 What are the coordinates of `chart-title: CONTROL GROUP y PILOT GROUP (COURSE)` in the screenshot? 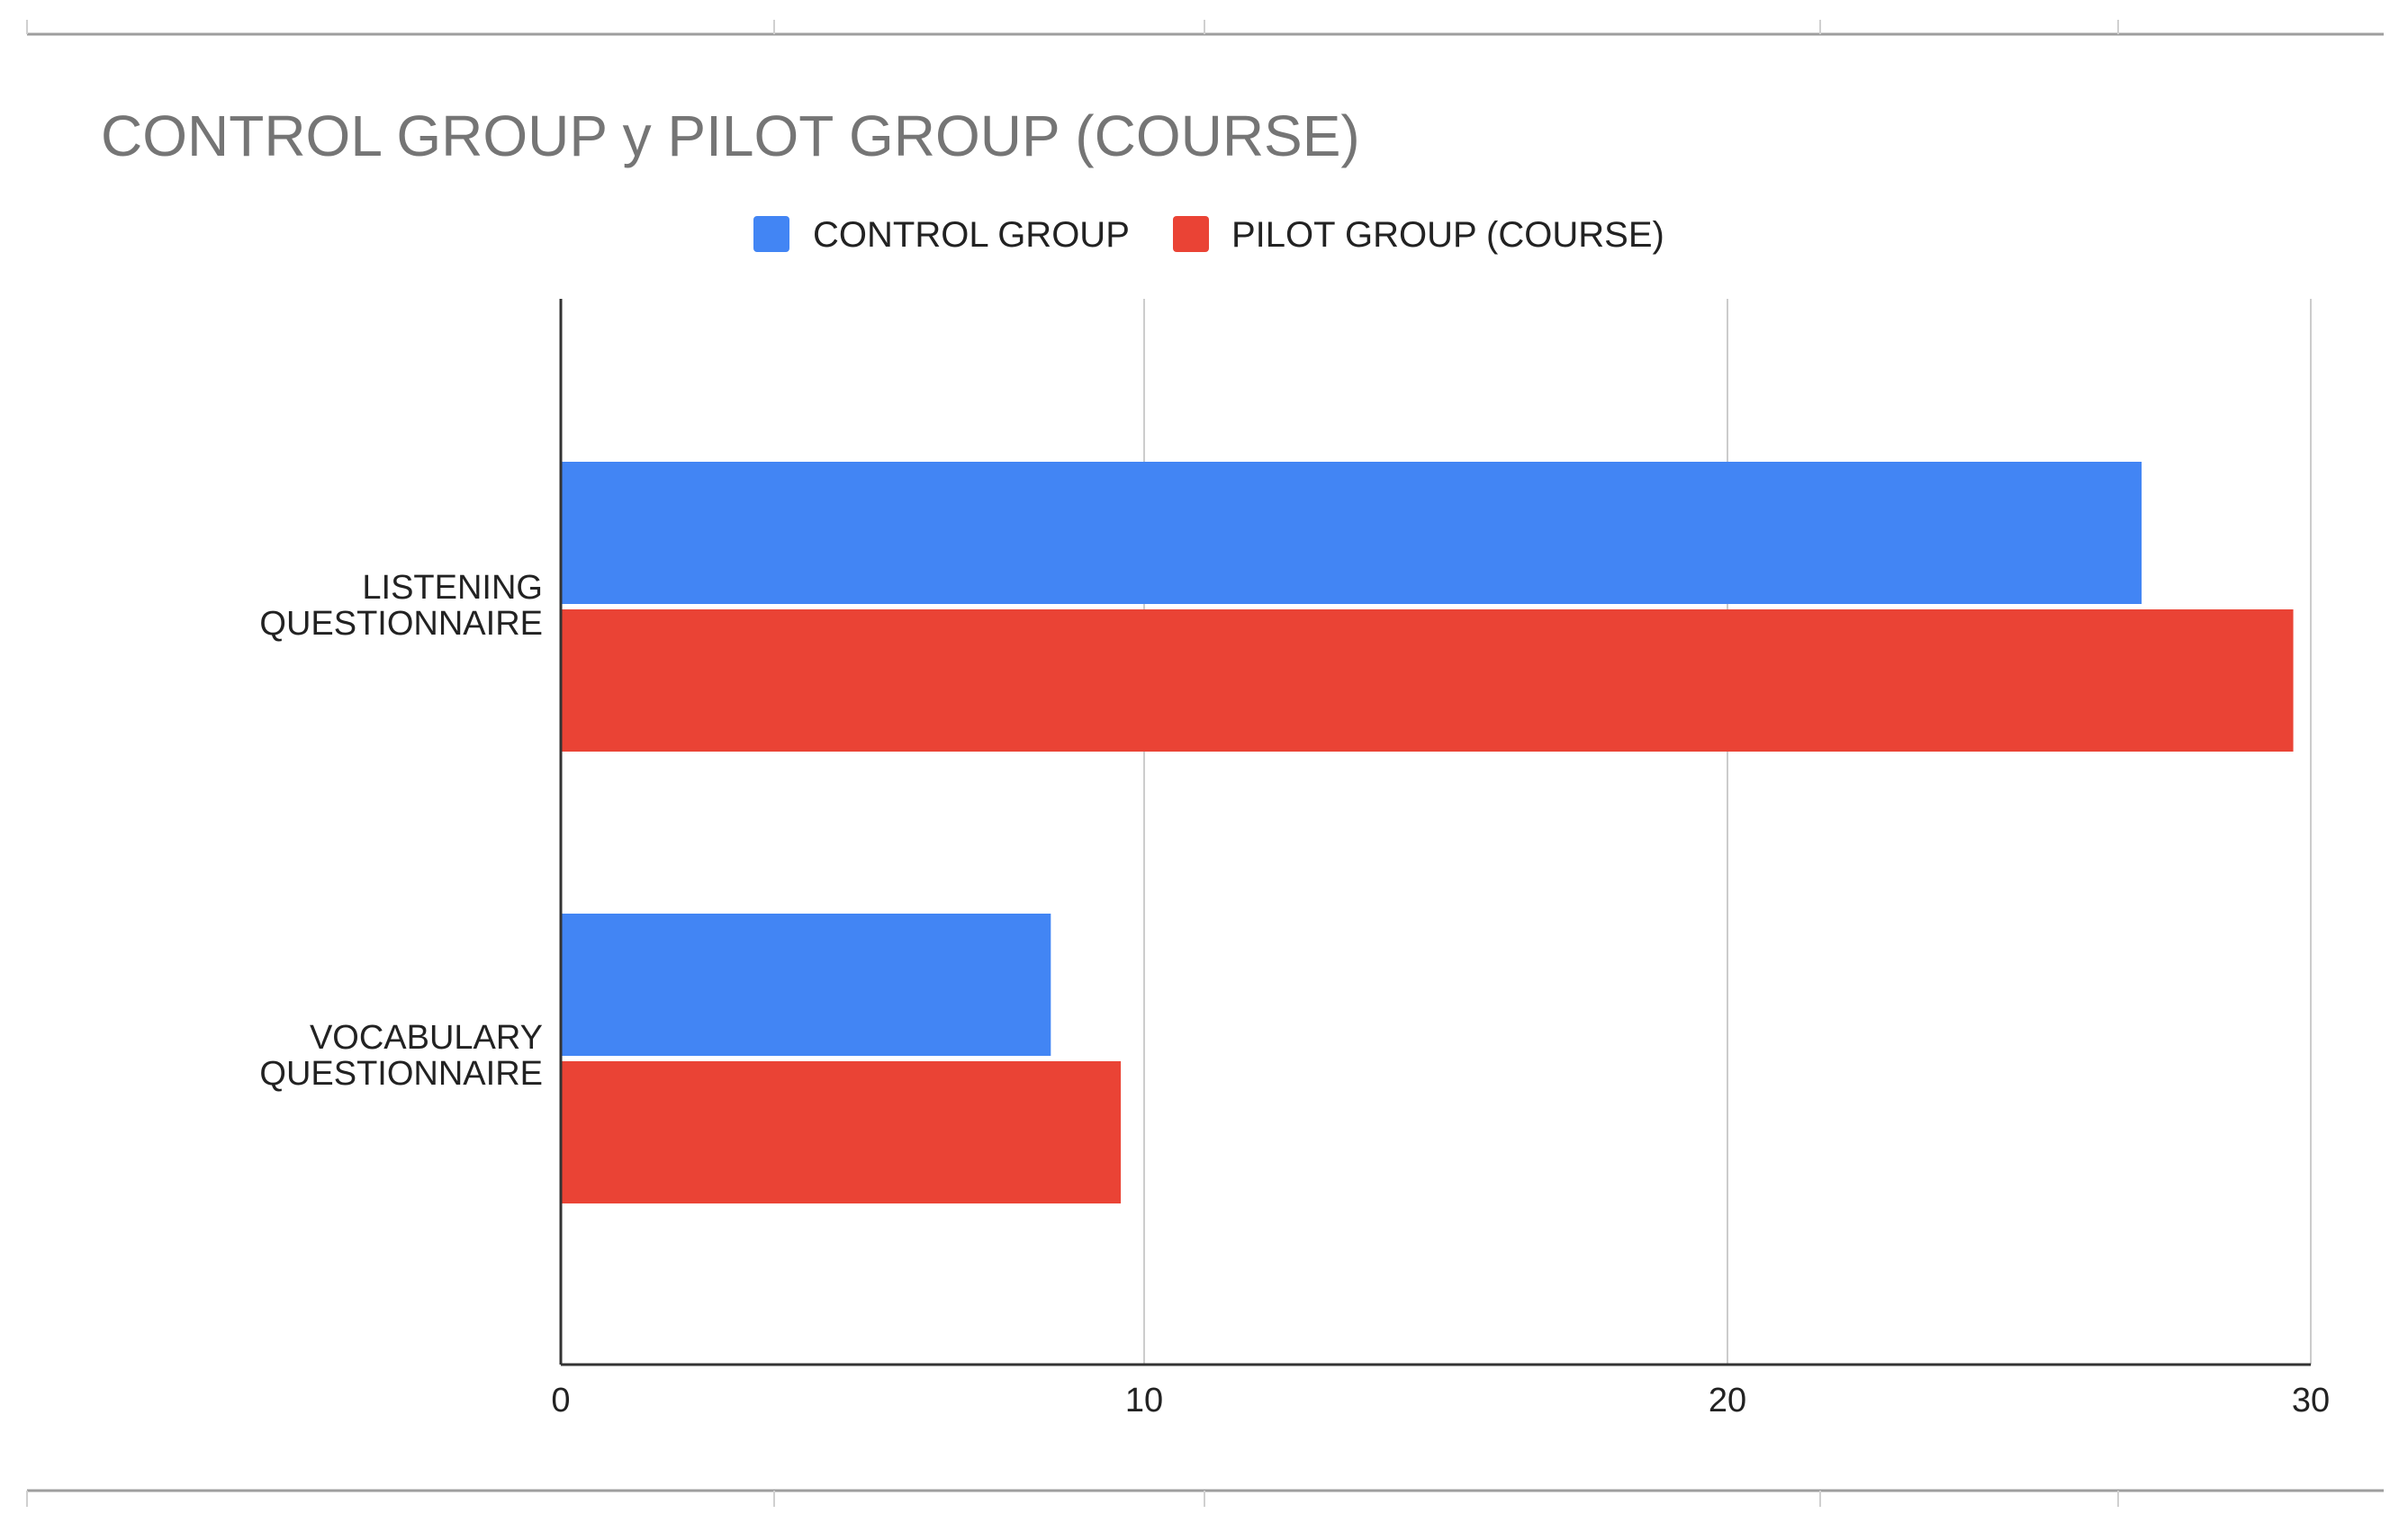 It's located at (731, 136).